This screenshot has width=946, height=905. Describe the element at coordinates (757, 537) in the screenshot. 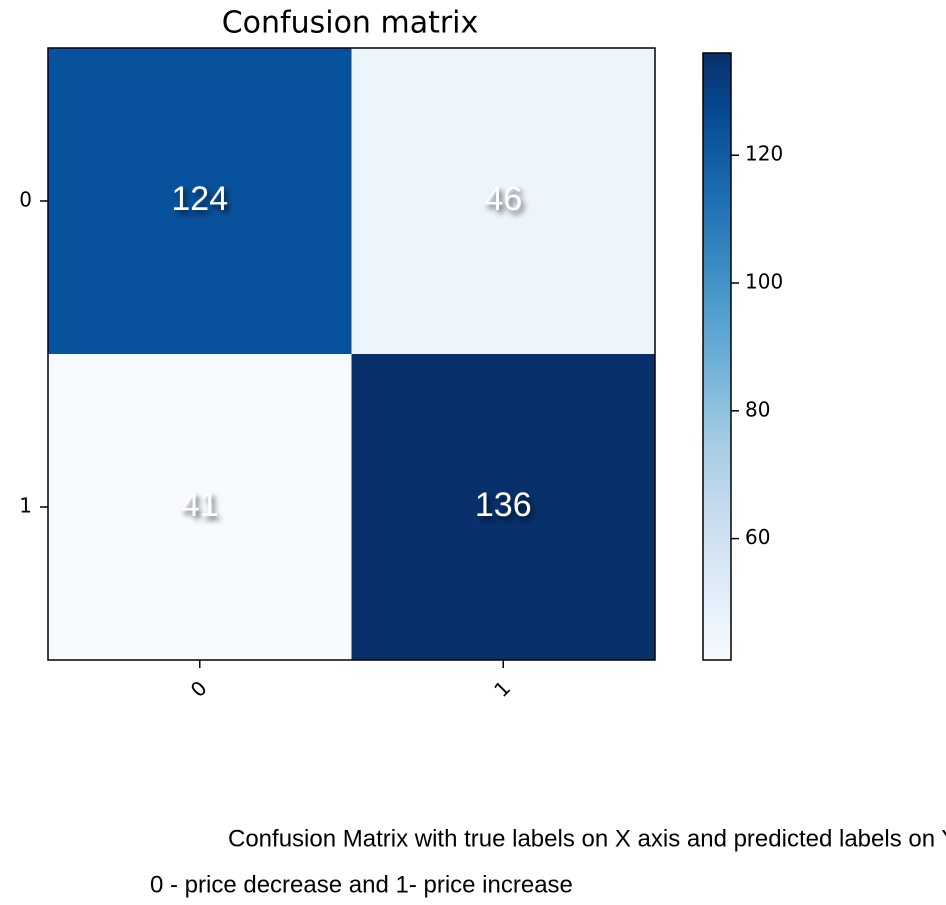

I see `colorbar-tick-label: 60` at that location.